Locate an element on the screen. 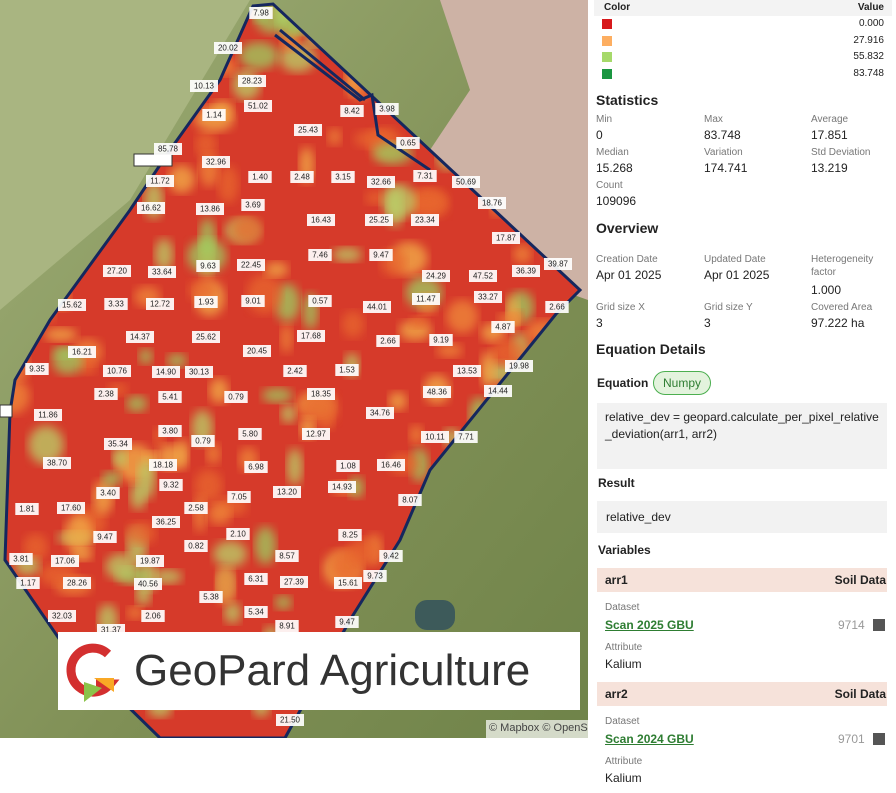  value-label: 18.18 is located at coordinates (163, 465).